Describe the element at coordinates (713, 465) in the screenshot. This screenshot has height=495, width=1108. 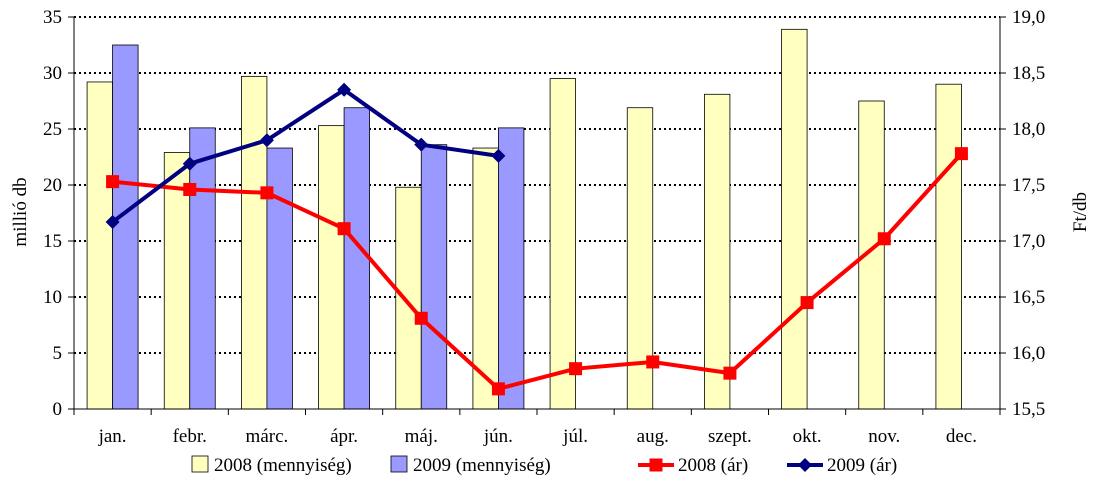
I see `legend-label: 2008 (ár)` at that location.